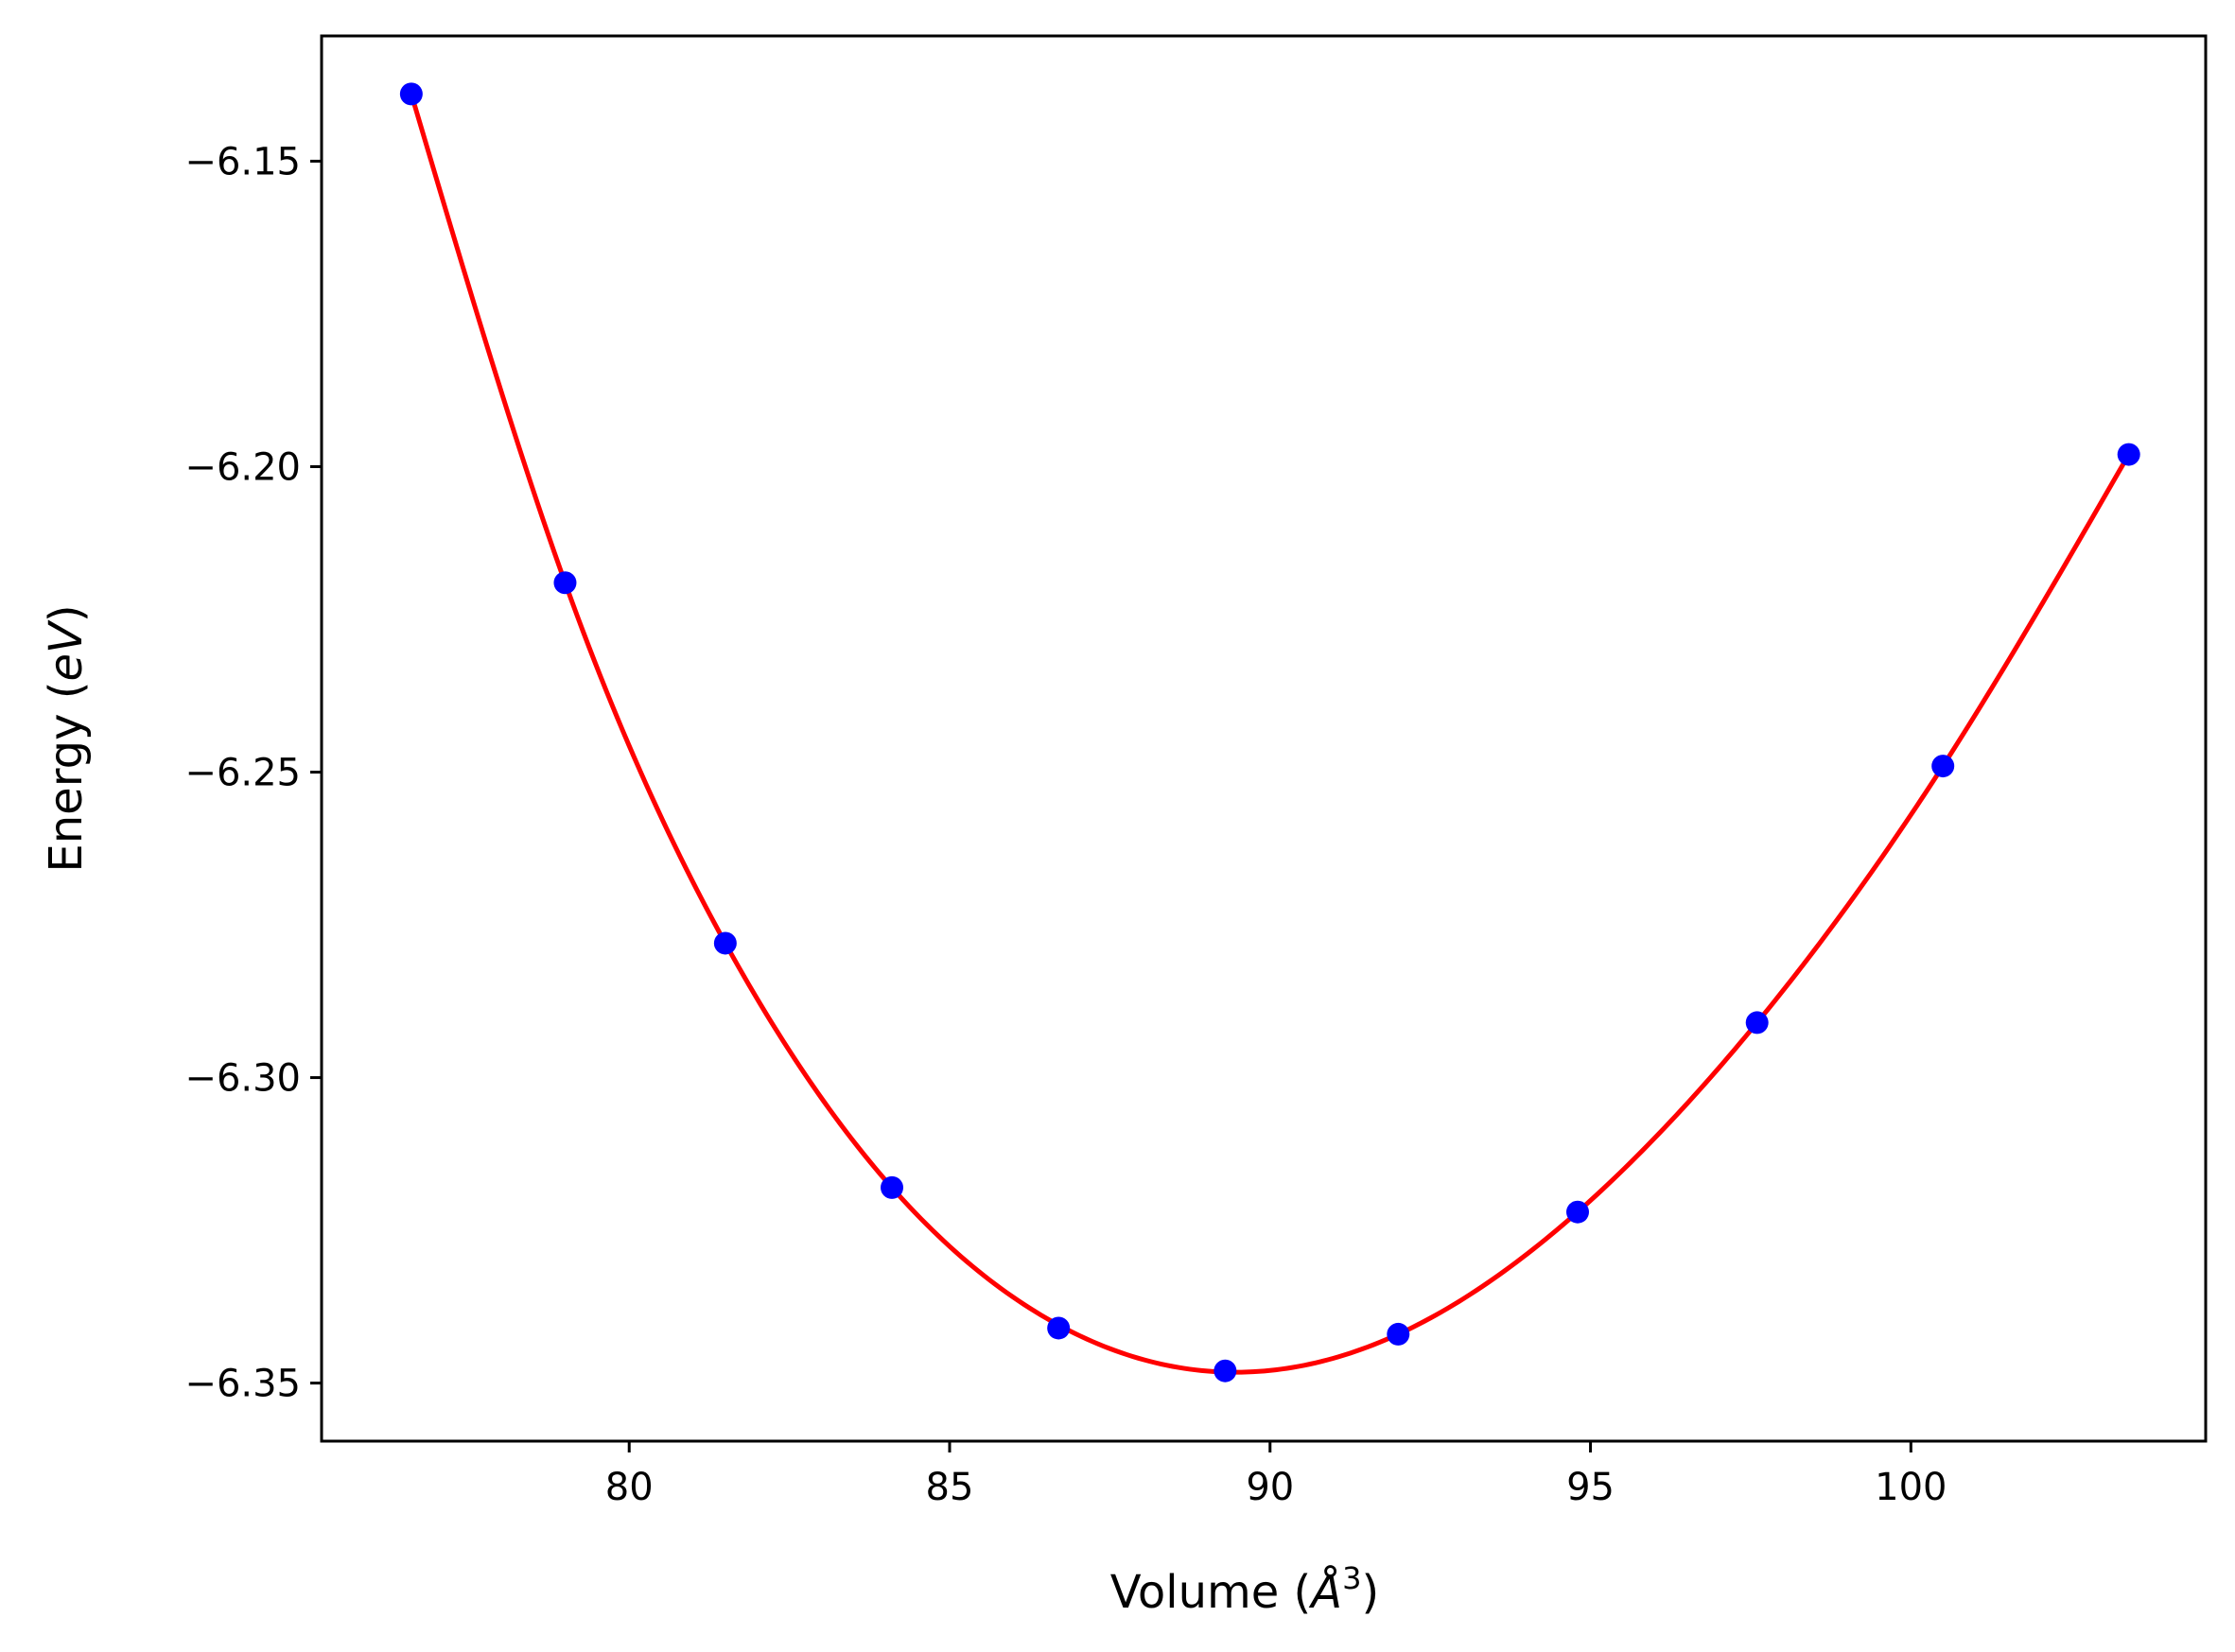  What do you see at coordinates (242, 774) in the screenshot?
I see `y-tick-label: −6.25` at bounding box center [242, 774].